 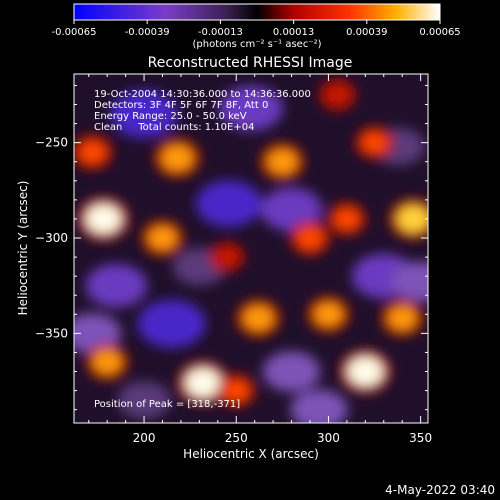 I want to click on y-axis-label: Heliocentric Y (arcsec), so click(x=23, y=248).